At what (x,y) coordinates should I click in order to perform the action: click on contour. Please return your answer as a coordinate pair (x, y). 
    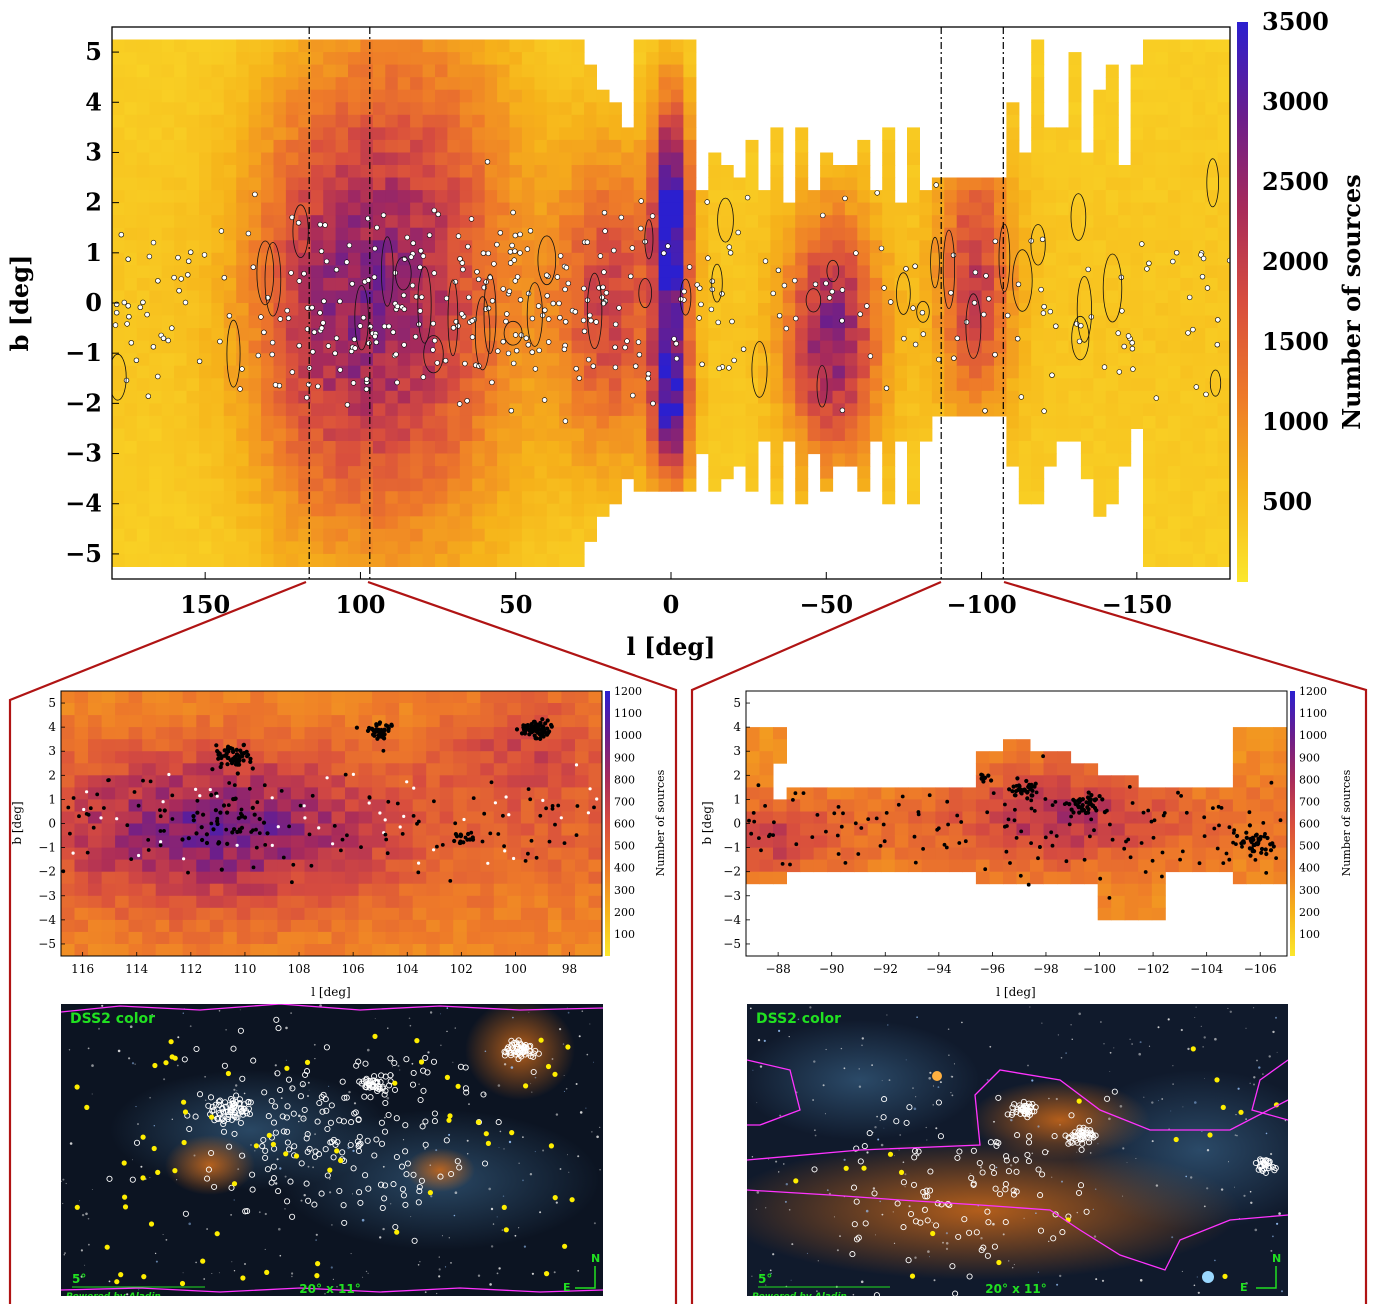
    Looking at the image, I should click on (759, 369).